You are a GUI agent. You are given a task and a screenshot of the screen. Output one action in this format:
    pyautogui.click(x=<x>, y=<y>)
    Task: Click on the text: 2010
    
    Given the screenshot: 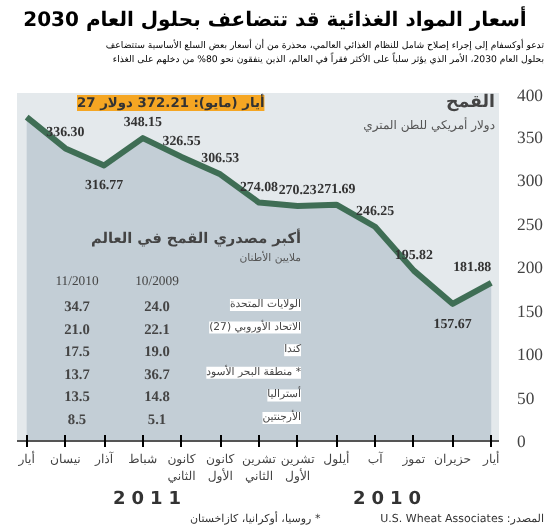 What is the action you would take?
    pyautogui.click(x=390, y=500)
    